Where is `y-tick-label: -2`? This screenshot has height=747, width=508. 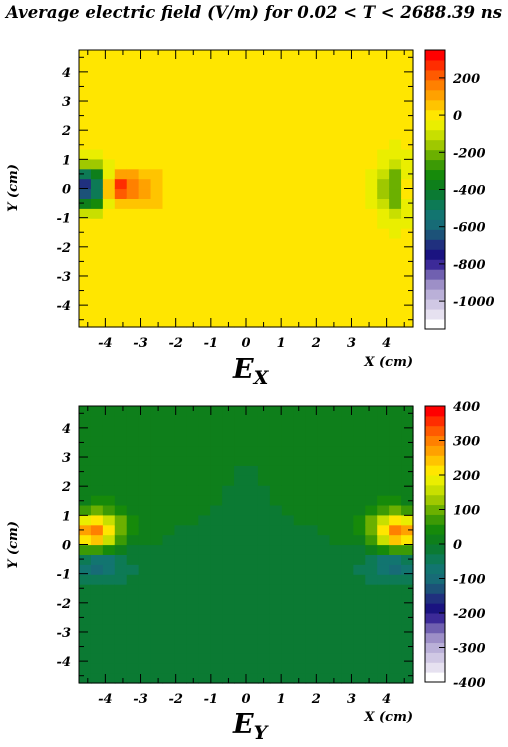
y-tick-label: -2 is located at coordinates (64, 604).